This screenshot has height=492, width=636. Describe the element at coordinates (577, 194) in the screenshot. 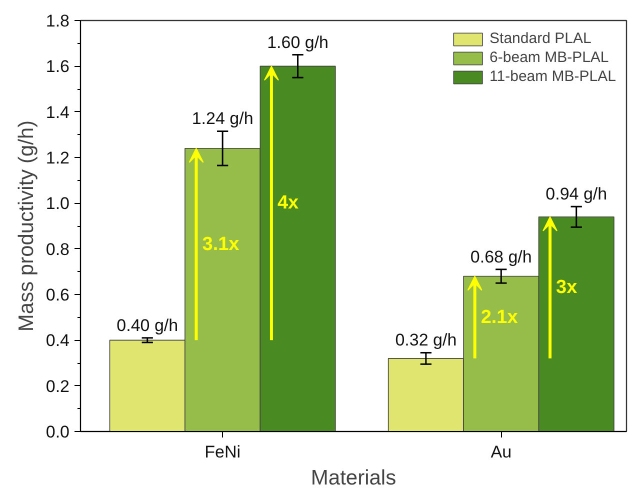

I see `data-label: 0.94 g/h` at that location.